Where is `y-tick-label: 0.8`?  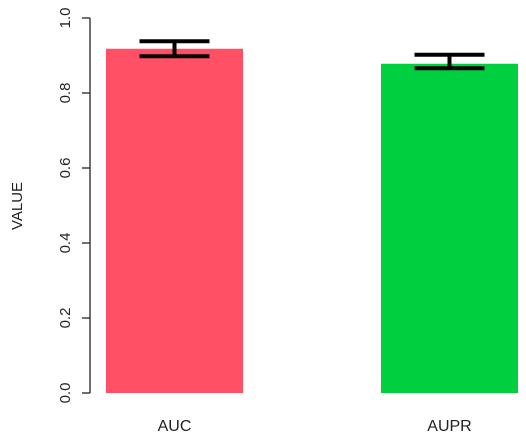 y-tick-label: 0.8 is located at coordinates (65, 93).